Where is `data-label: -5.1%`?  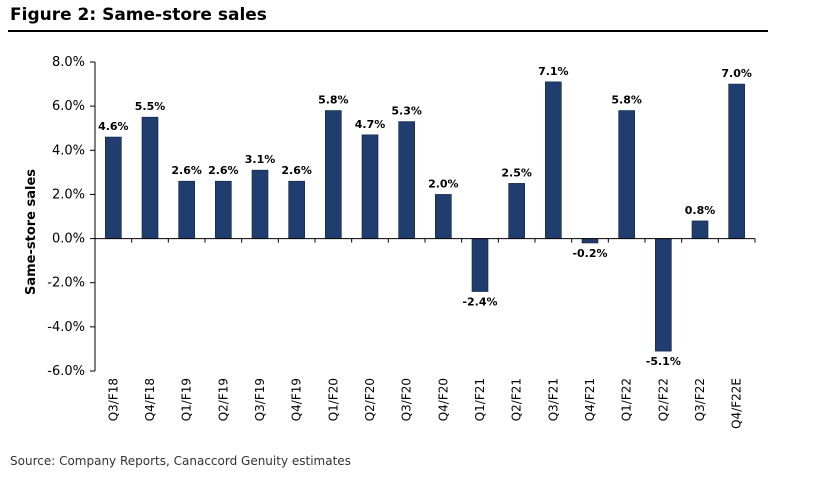
data-label: -5.1% is located at coordinates (663, 361).